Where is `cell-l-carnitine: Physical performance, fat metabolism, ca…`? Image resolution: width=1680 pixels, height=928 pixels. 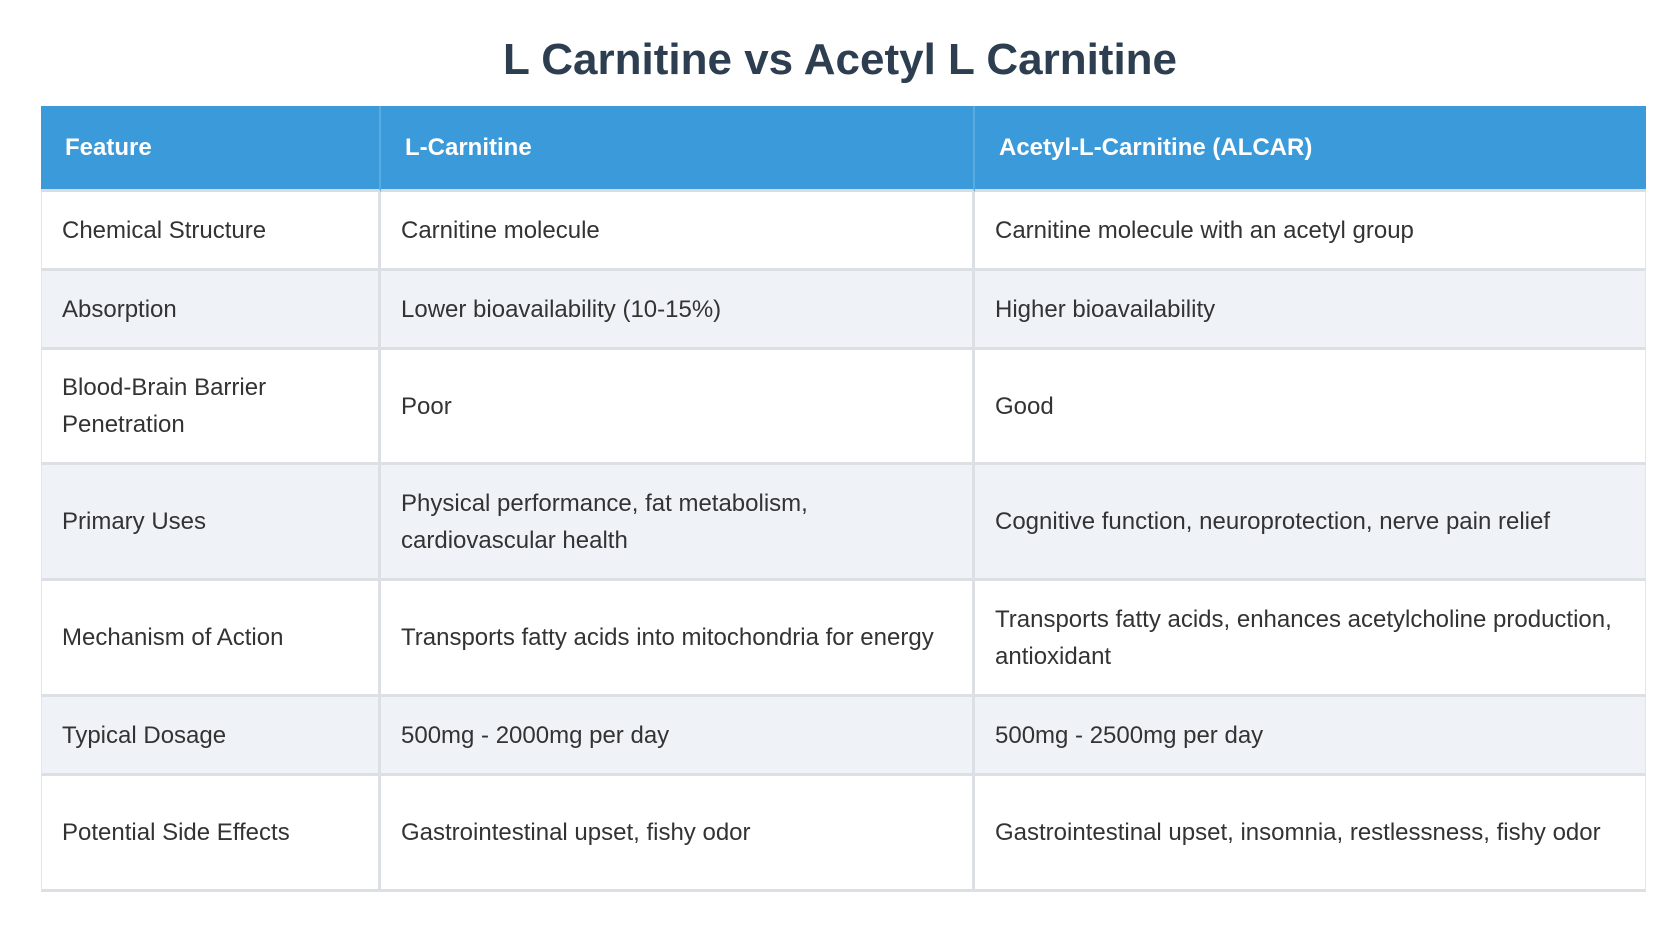
cell-l-carnitine: Physical performance, fat metabolism, ca… is located at coordinates (678, 523).